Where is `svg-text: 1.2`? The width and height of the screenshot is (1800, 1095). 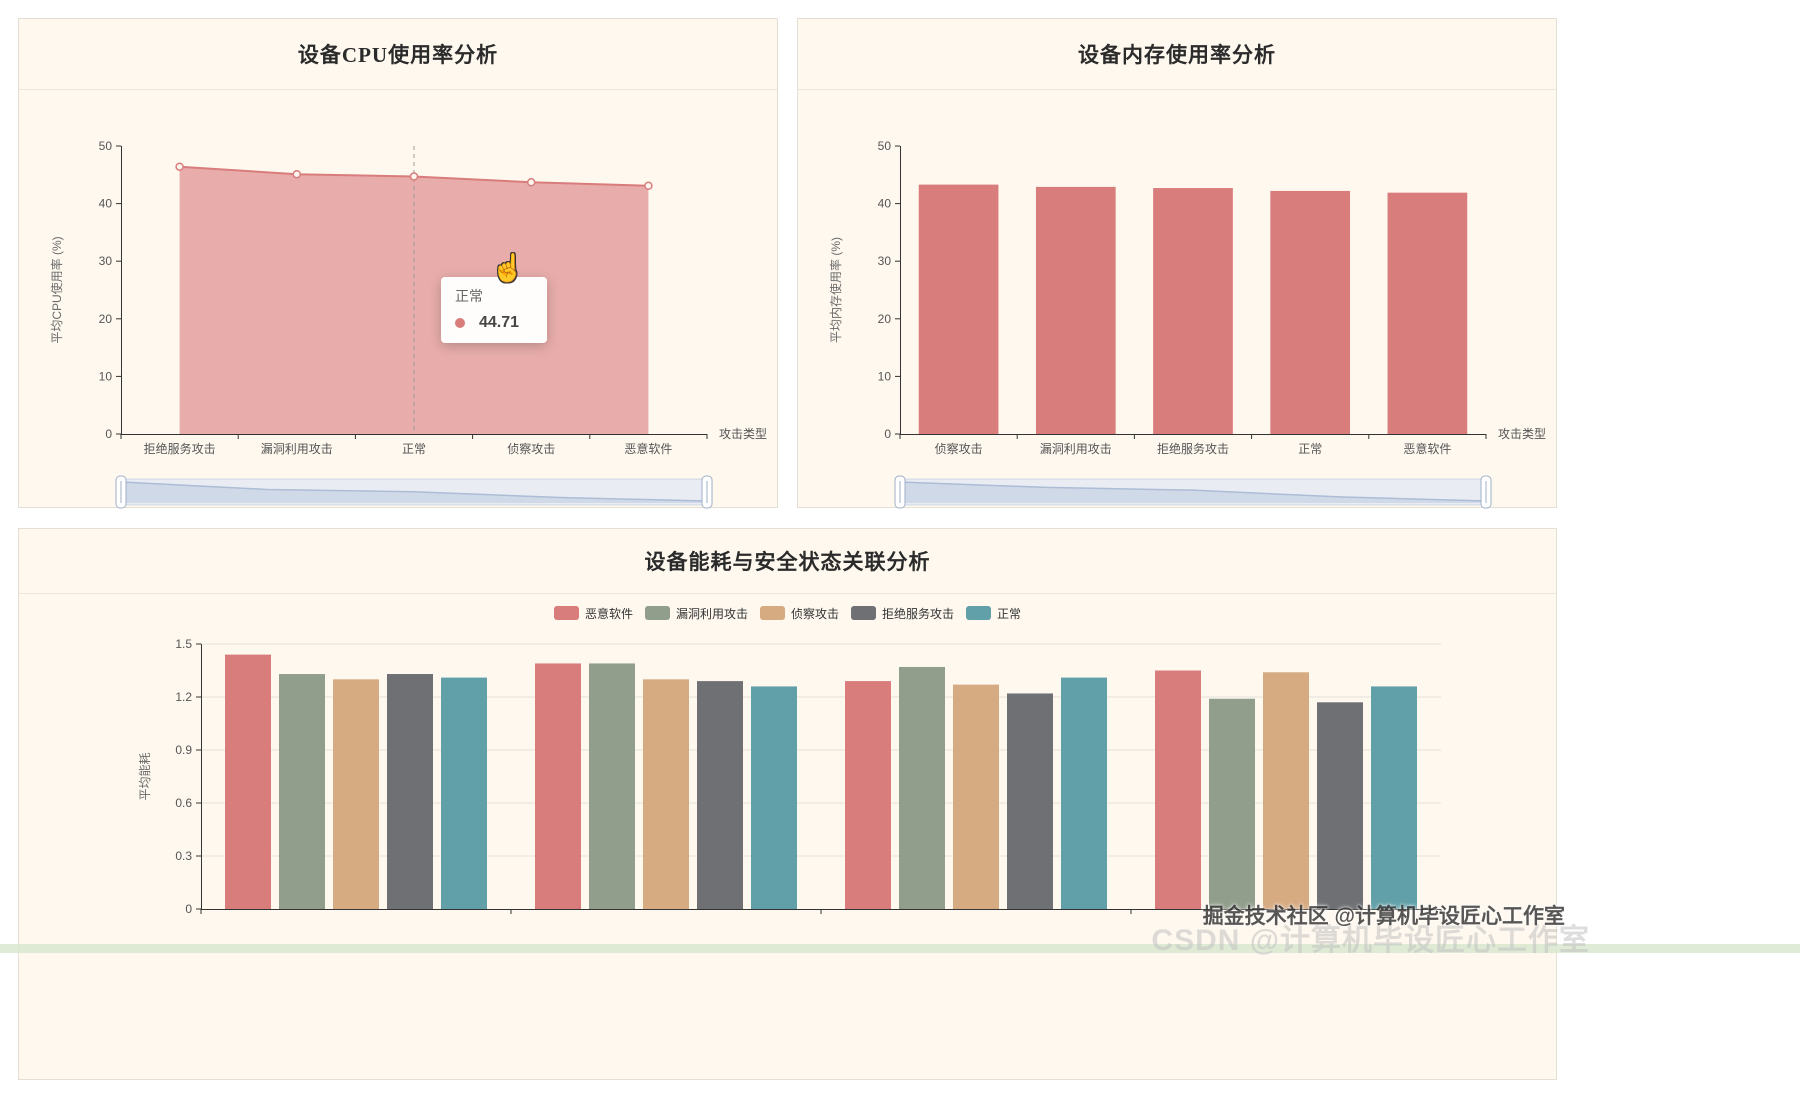
svg-text: 1.2 is located at coordinates (183, 697).